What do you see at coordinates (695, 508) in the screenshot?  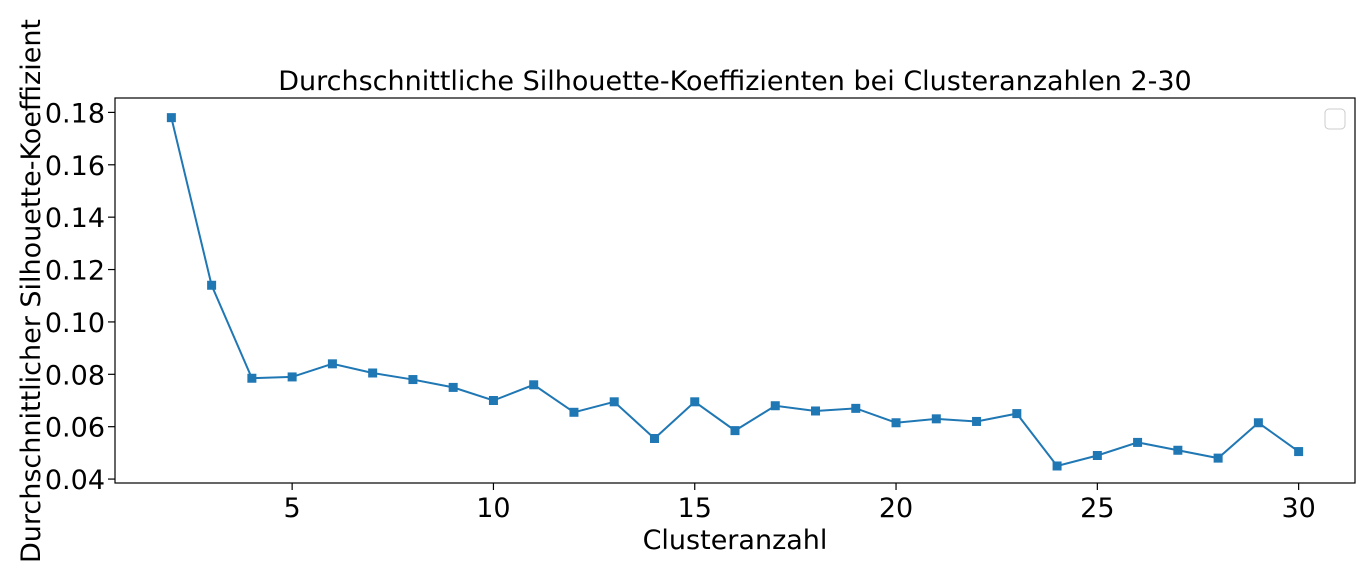 I see `x-tick-label: 15` at bounding box center [695, 508].